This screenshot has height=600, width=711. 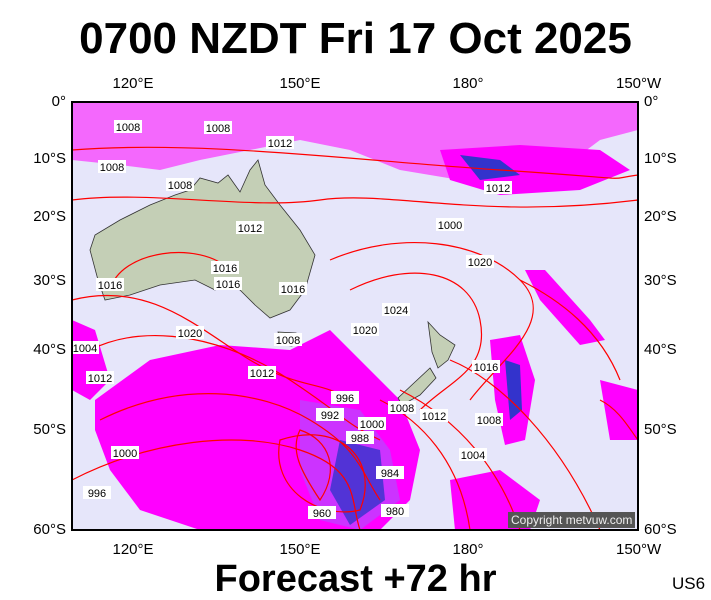 What do you see at coordinates (441, 344) in the screenshot?
I see `nz-north-island` at bounding box center [441, 344].